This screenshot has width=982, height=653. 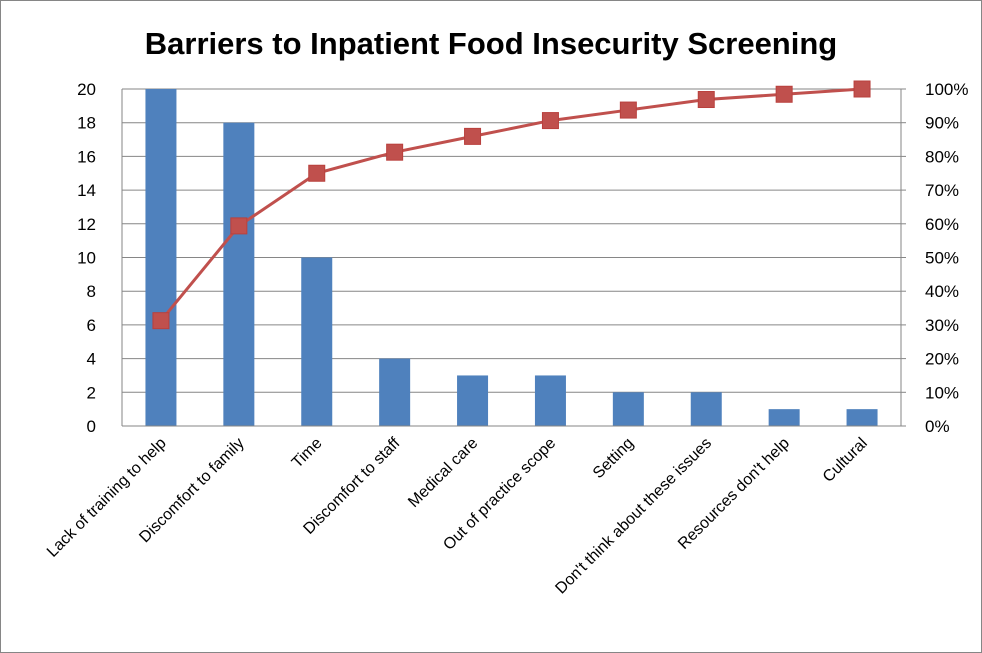 I want to click on category-label: Medical care, so click(x=443, y=473).